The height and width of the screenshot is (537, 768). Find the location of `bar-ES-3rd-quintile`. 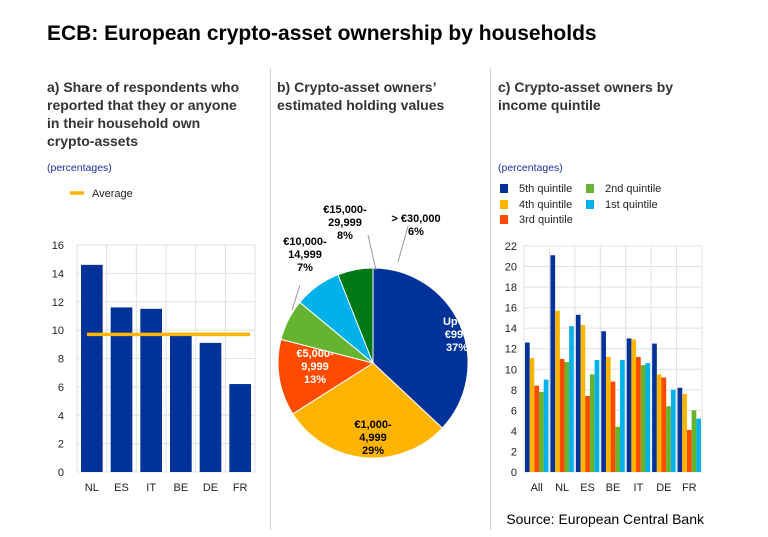

bar-ES-3rd-quintile is located at coordinates (587, 433).